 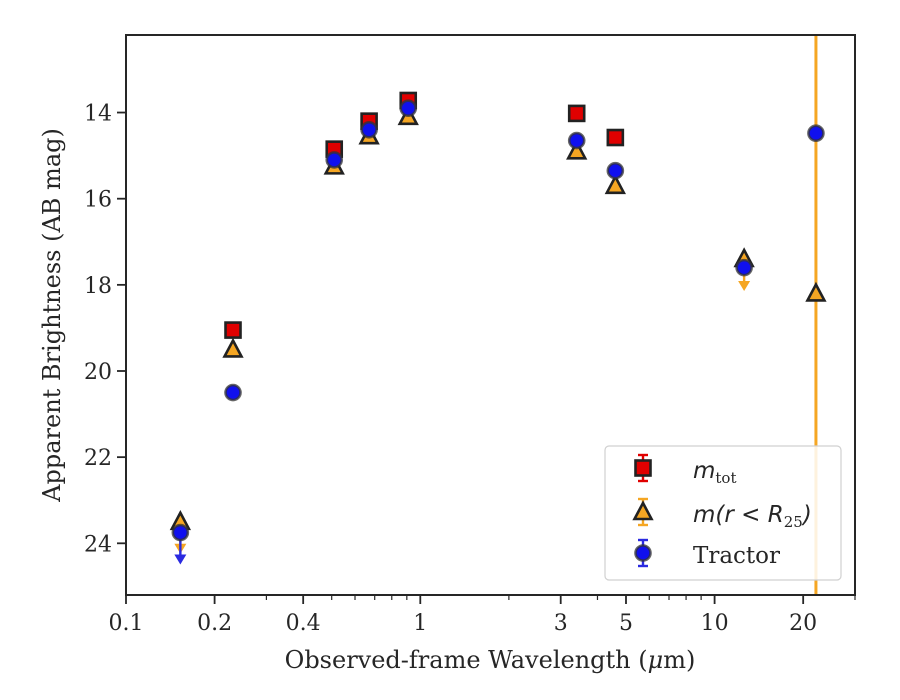 I want to click on legend-box, so click(x=723, y=513).